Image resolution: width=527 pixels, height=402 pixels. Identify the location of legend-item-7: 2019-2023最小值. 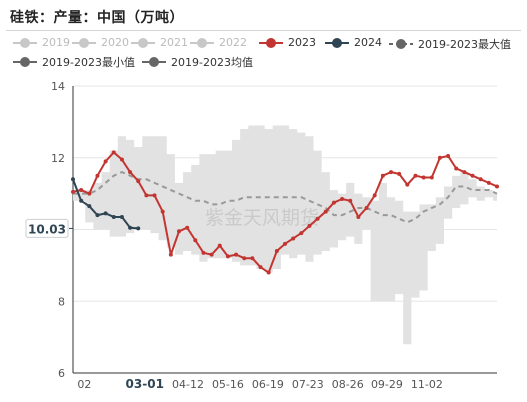
(73, 62).